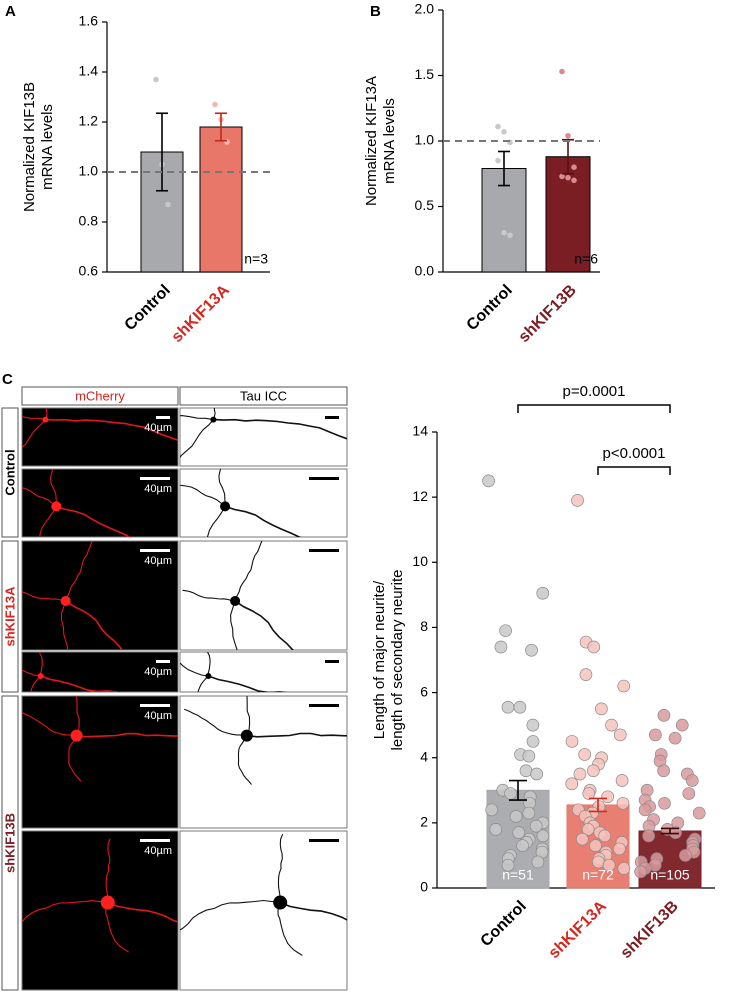  What do you see at coordinates (634, 470) in the screenshot?
I see `significance-bracket` at bounding box center [634, 470].